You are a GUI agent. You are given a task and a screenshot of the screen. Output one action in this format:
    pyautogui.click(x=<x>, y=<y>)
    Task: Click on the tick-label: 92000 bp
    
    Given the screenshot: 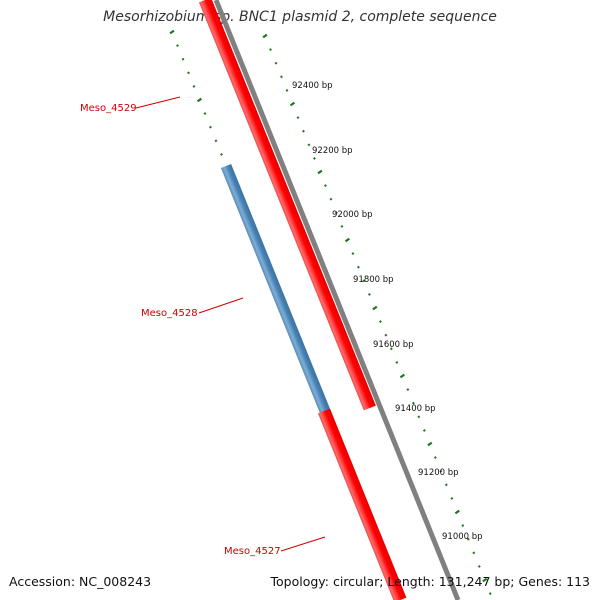 What is the action you would take?
    pyautogui.click(x=352, y=215)
    